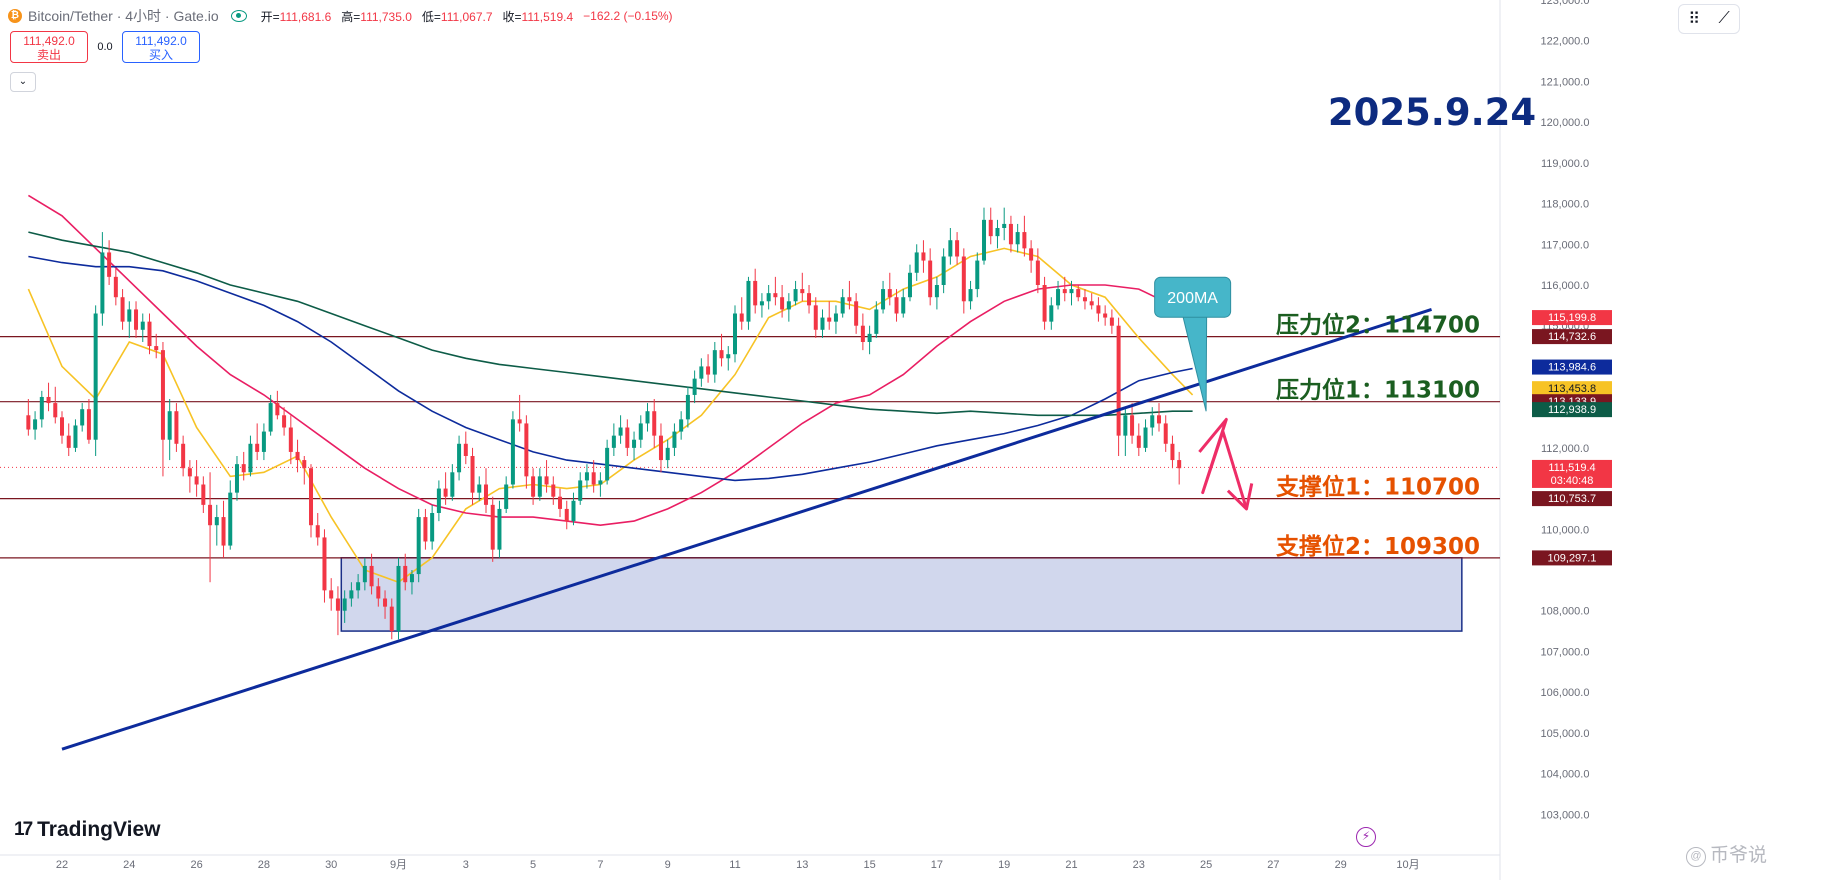  What do you see at coordinates (1572, 389) in the screenshot?
I see `price-label-text: 113,453.8` at bounding box center [1572, 389].